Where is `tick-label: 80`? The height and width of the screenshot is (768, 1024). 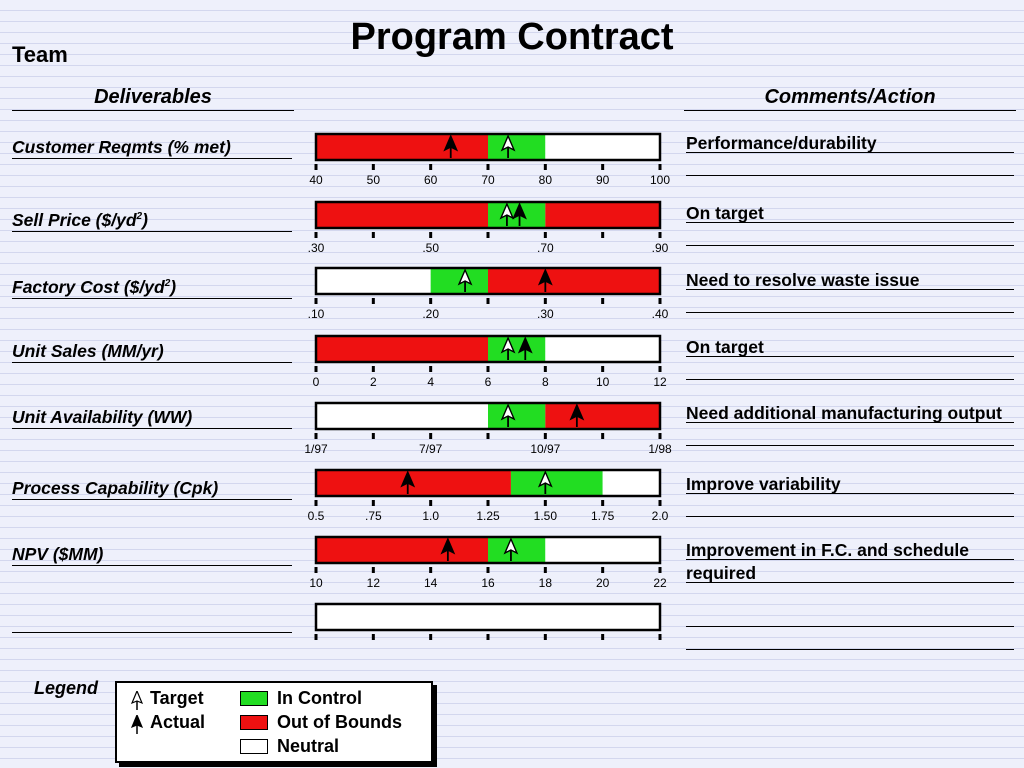 tick-label: 80 is located at coordinates (546, 180).